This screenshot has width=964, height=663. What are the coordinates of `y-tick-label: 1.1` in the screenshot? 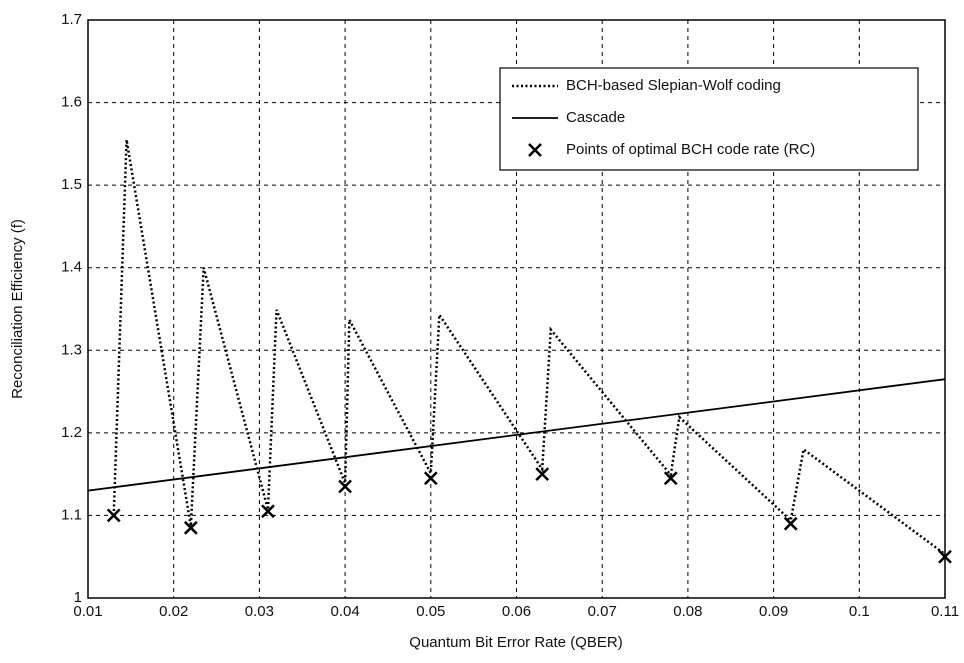 It's located at (71, 514).